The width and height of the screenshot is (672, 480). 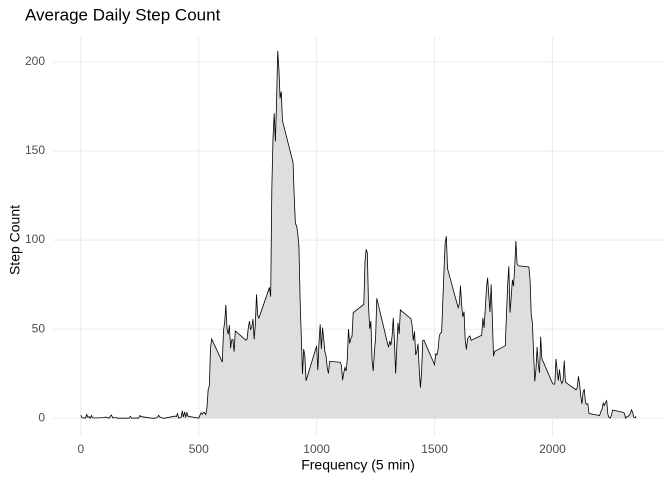 I want to click on y-tick-label: 150, so click(x=35, y=150).